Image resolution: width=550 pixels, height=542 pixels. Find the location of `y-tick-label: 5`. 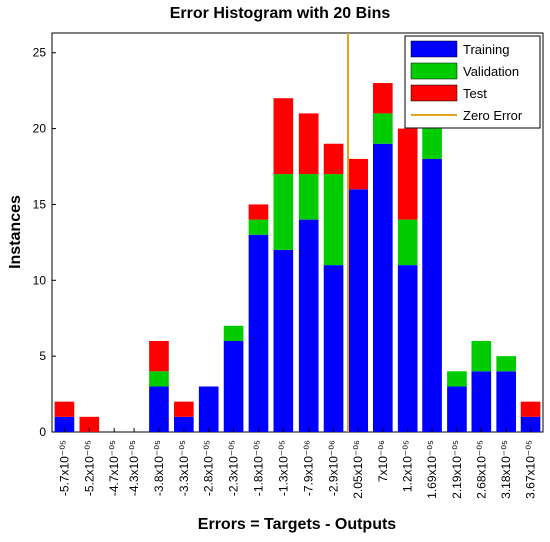

y-tick-label: 5 is located at coordinates (42, 356).